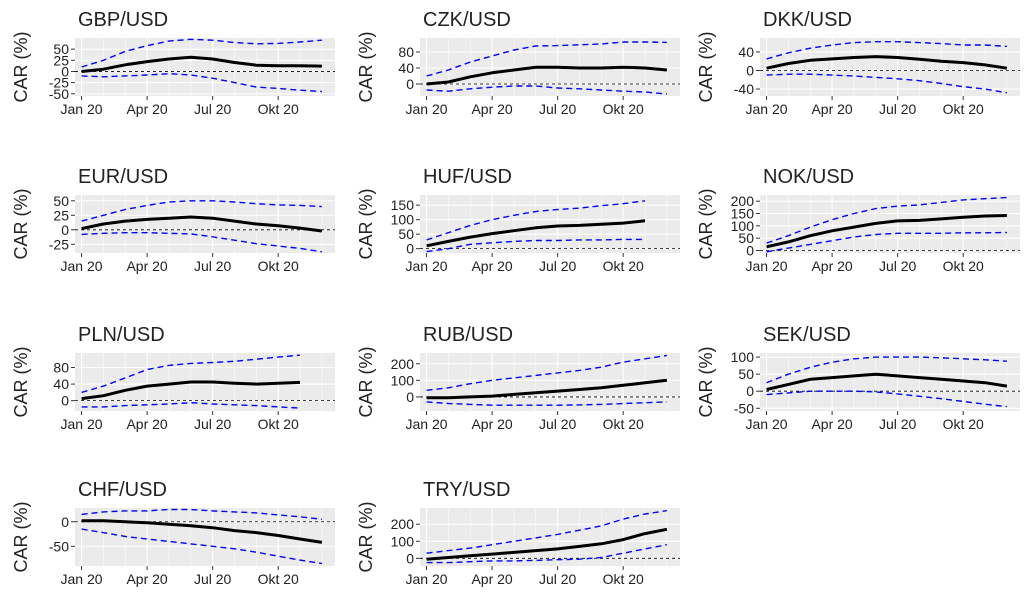 Image resolution: width=1035 pixels, height=597 pixels. What do you see at coordinates (467, 177) in the screenshot?
I see `panel-title: HUF/USD` at bounding box center [467, 177].